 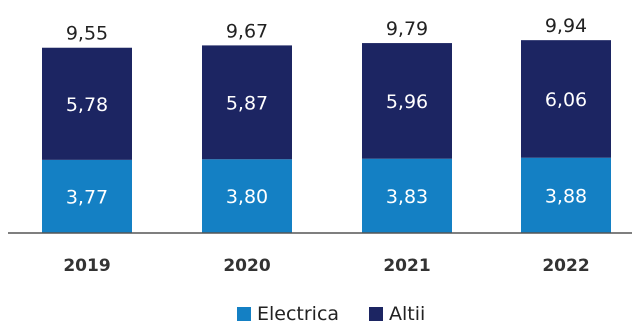 I want to click on total-label-2019: 9,55, so click(x=87, y=34).